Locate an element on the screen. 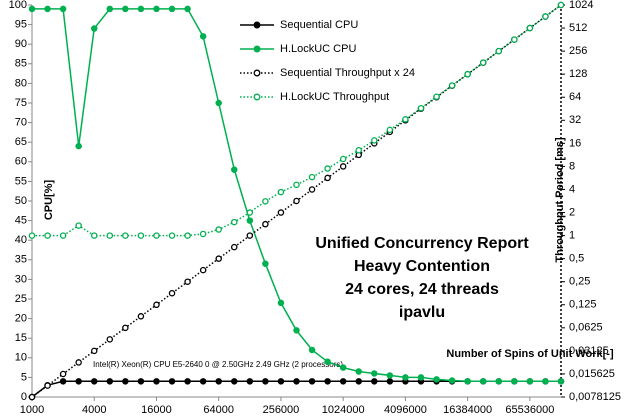 The image size is (640, 418). y2-tick-label: 0,0078125 is located at coordinates (595, 397).